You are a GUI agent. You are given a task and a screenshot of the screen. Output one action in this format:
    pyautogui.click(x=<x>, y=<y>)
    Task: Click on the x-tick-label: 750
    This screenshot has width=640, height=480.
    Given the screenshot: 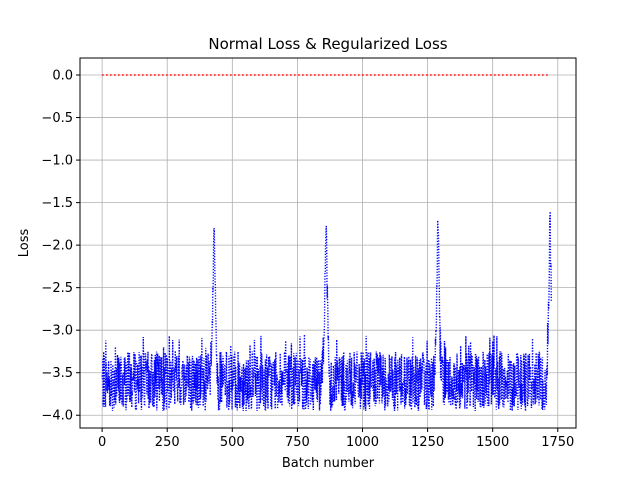 What is the action you would take?
    pyautogui.click(x=297, y=442)
    